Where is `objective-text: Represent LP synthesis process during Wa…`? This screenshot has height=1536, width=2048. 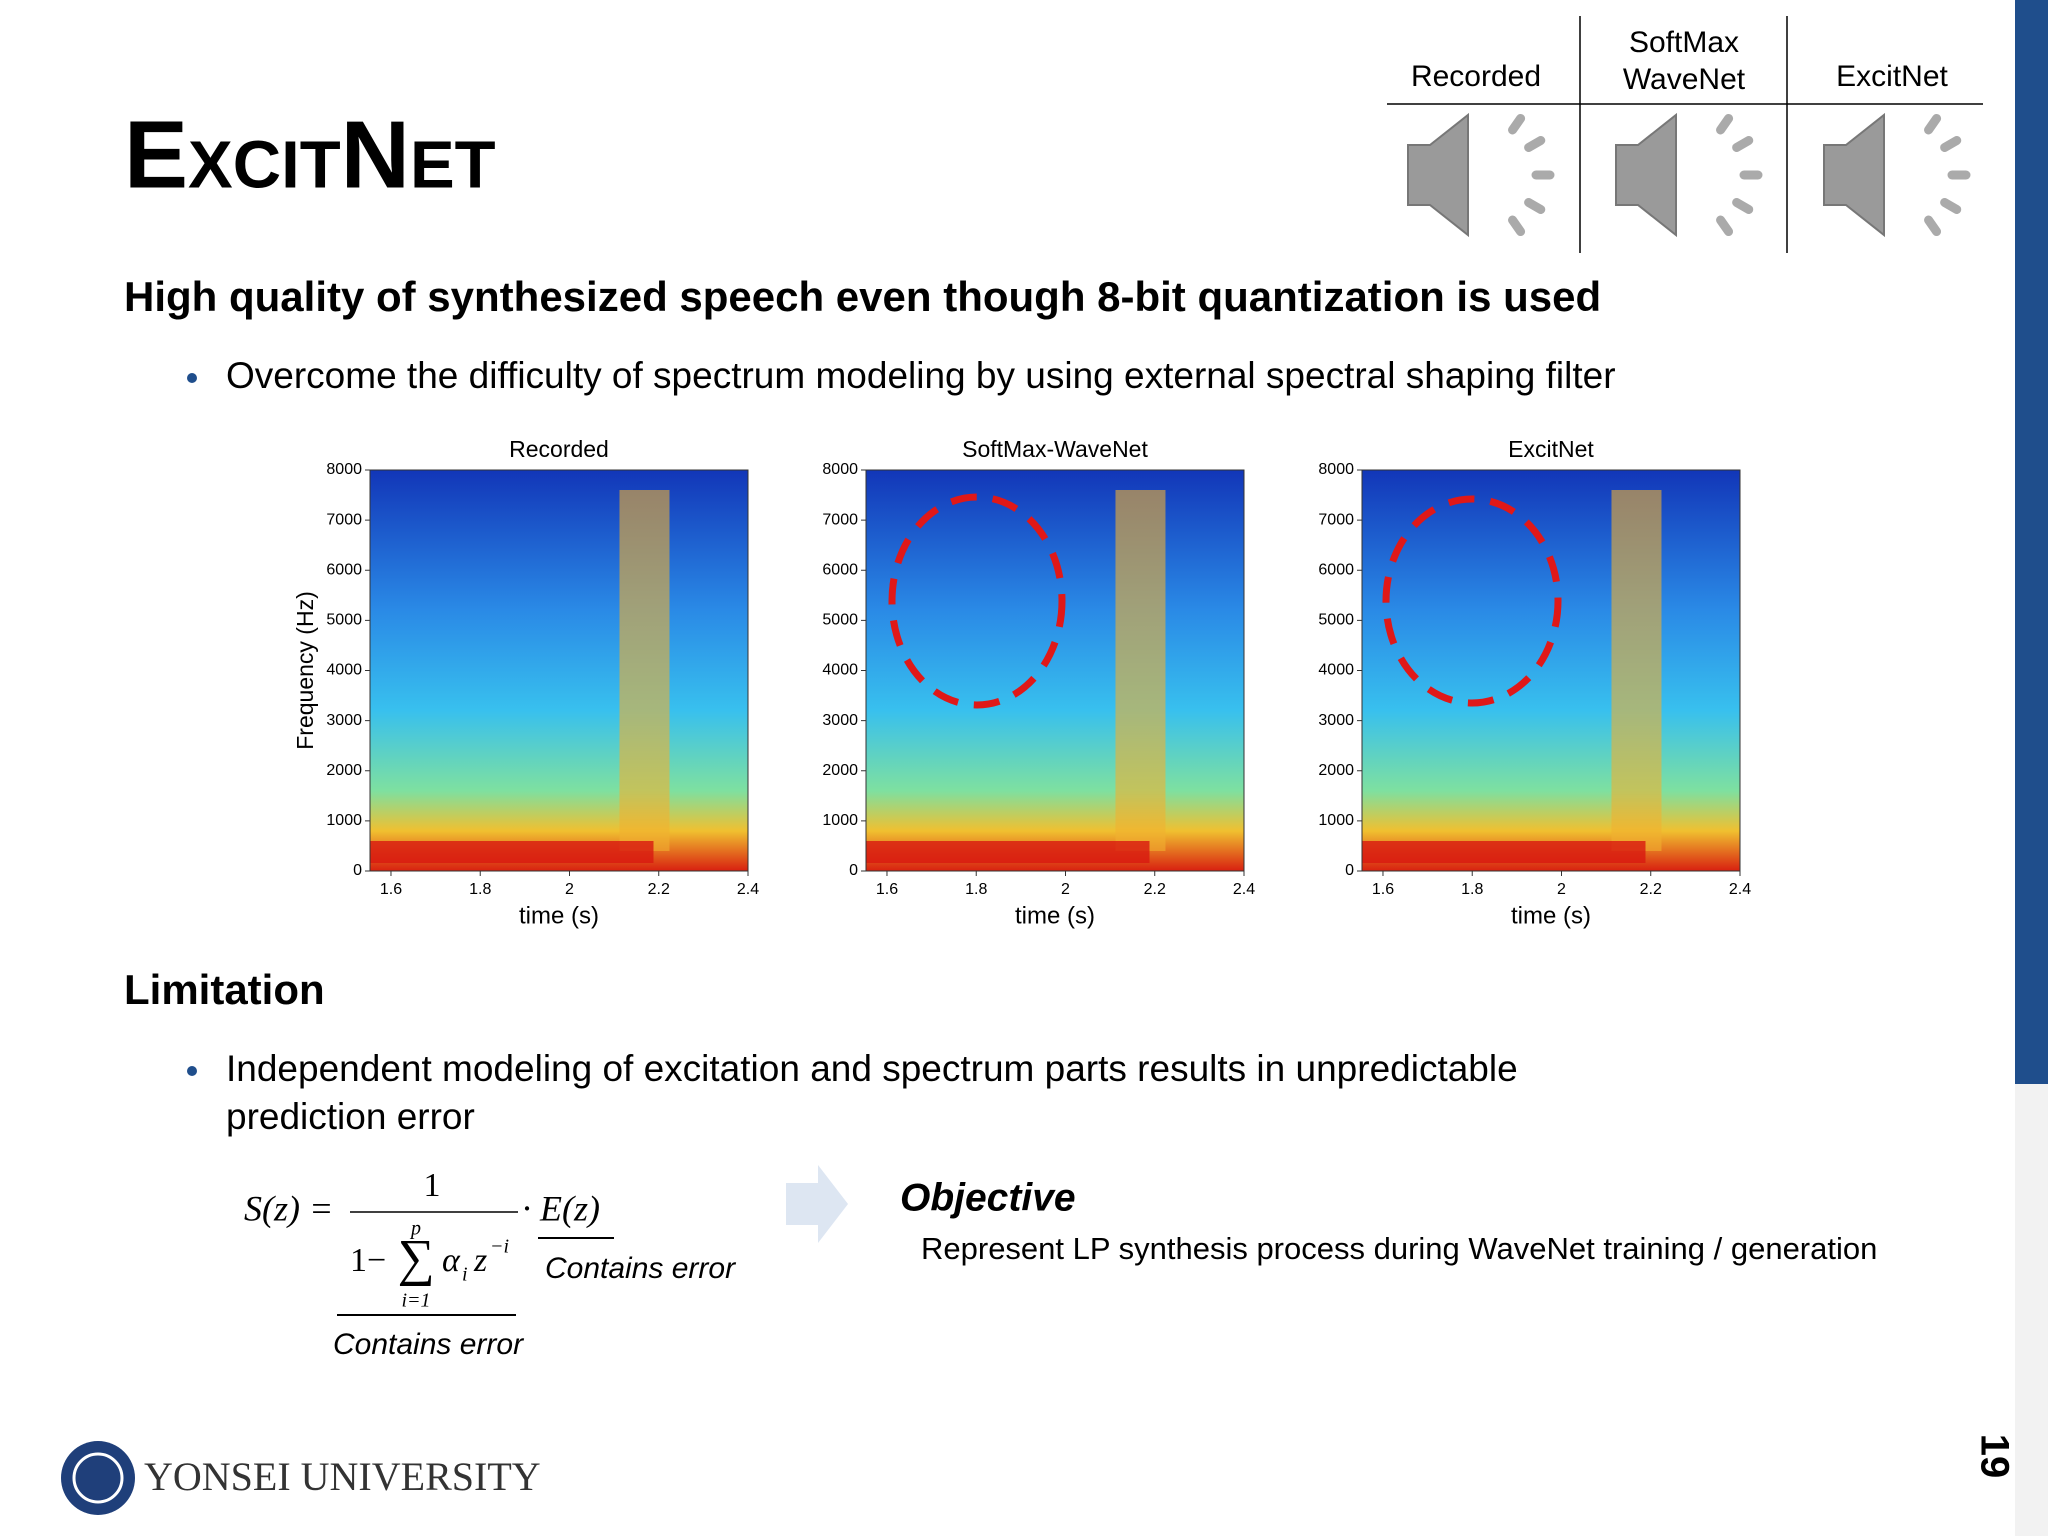
objective-text: Represent LP synthesis process during Wa… is located at coordinates (1399, 1248).